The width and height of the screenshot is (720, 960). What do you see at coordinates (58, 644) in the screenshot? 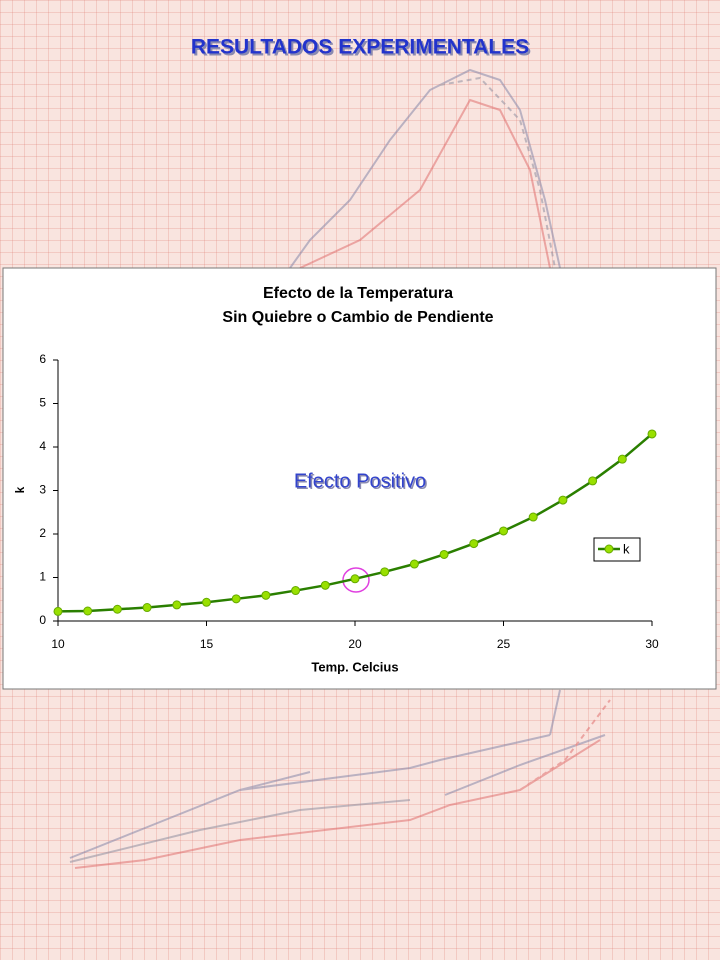
I see `x-tick-label: 10` at bounding box center [58, 644].